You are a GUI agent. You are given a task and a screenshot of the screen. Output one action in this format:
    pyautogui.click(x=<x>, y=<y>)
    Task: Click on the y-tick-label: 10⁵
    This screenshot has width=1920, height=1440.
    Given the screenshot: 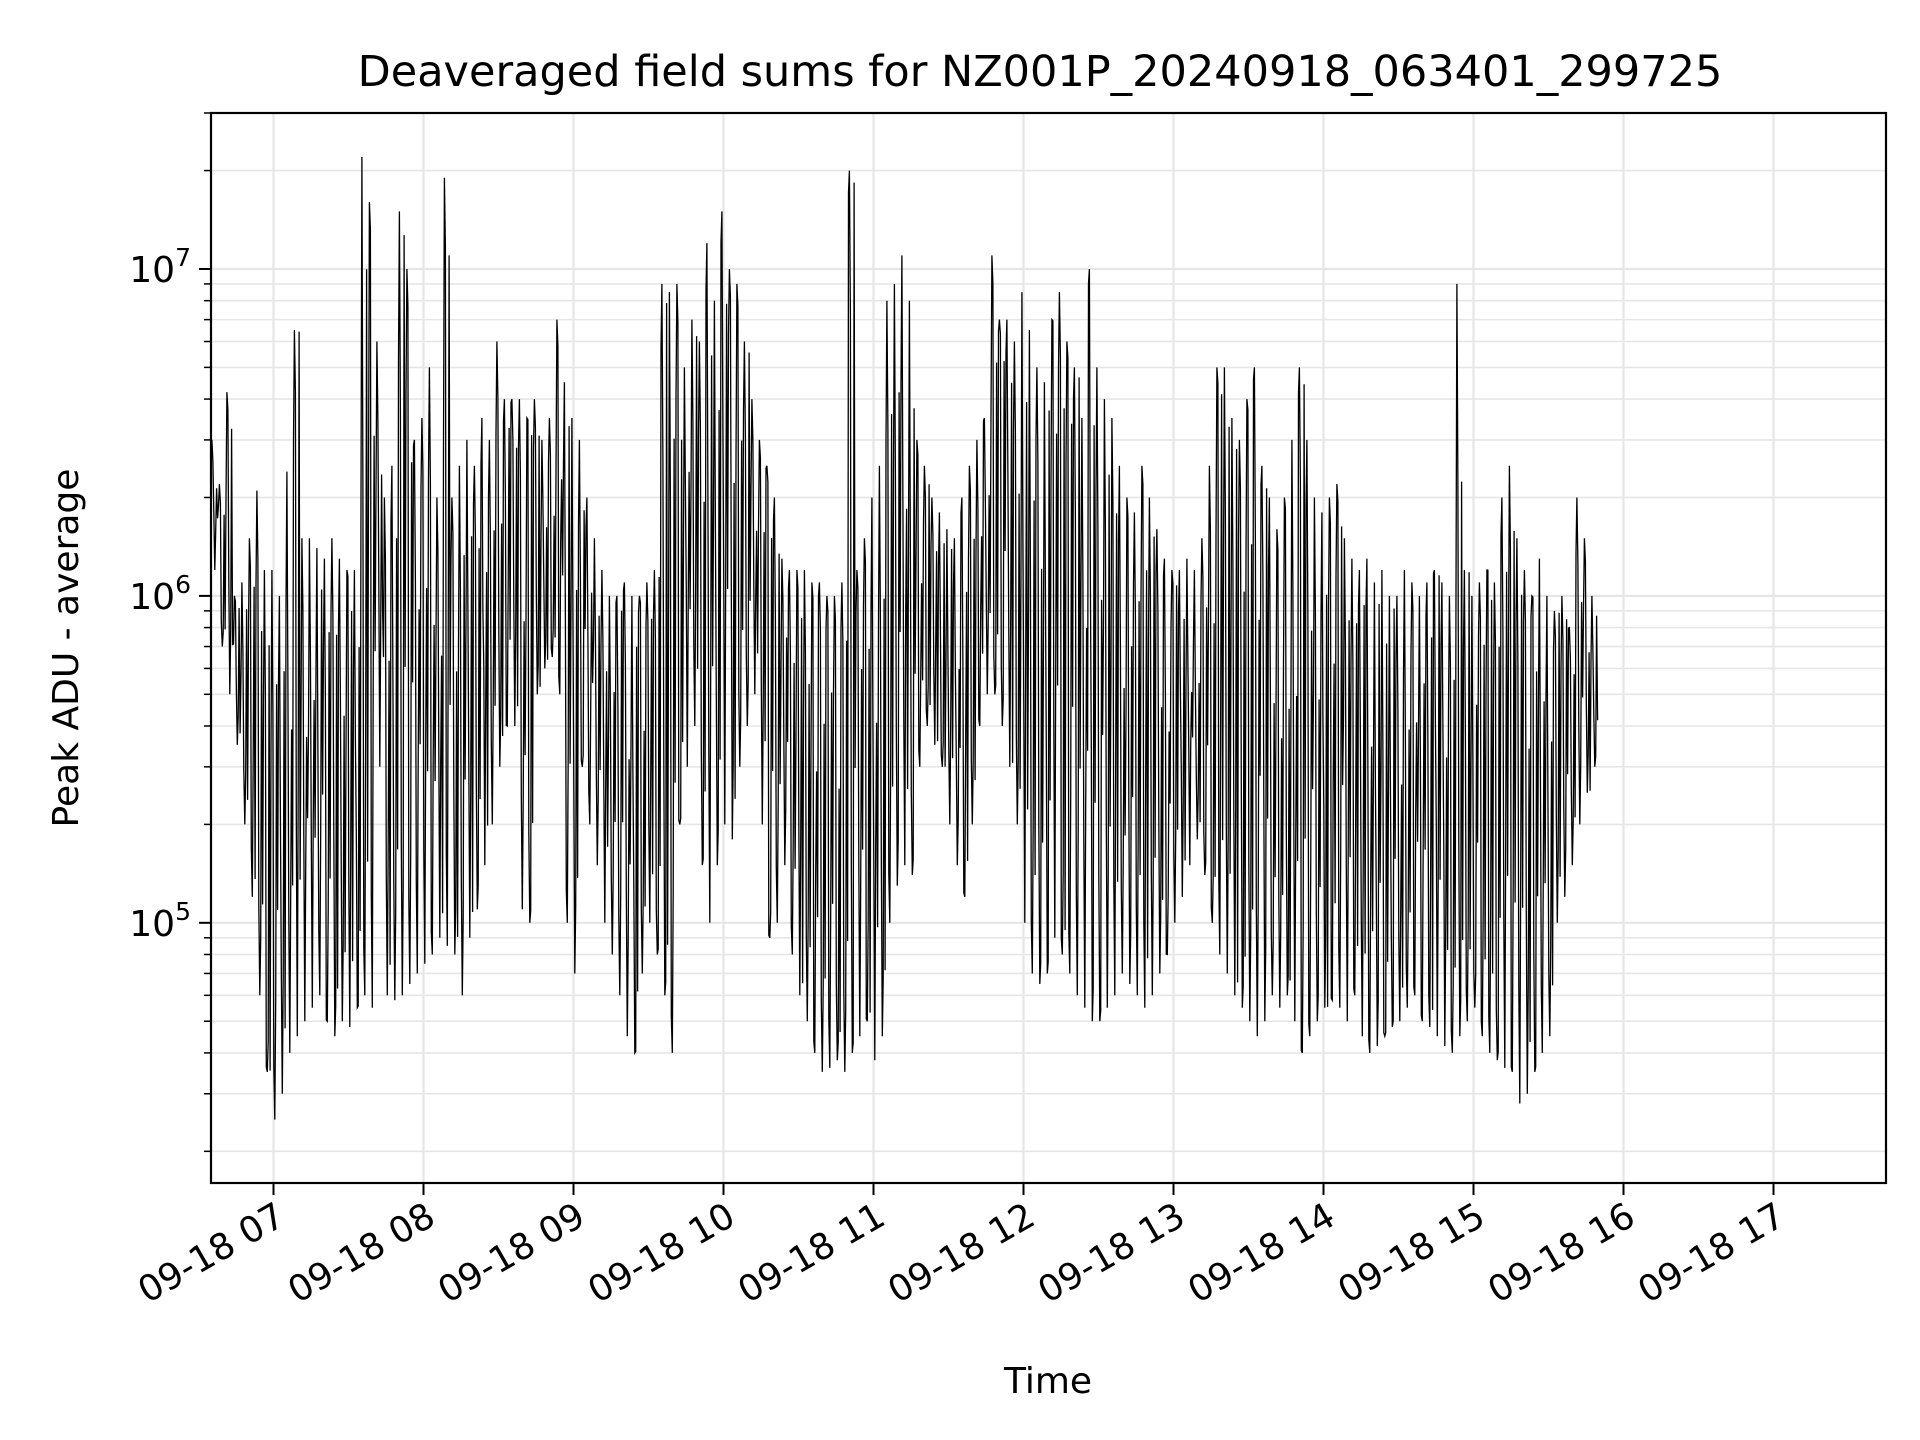 What is the action you would take?
    pyautogui.click(x=160, y=921)
    